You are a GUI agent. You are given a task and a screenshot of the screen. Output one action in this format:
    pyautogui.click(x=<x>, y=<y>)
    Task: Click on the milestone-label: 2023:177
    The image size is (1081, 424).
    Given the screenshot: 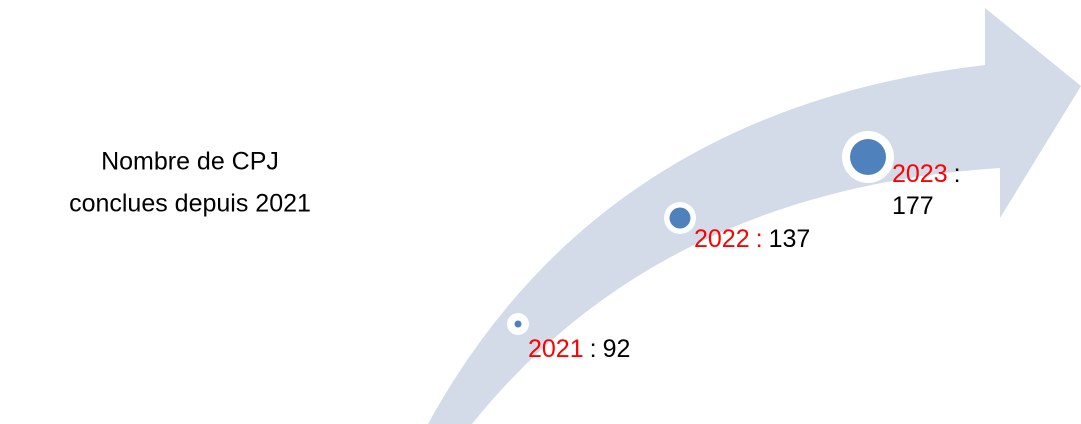 What is the action you would take?
    pyautogui.click(x=926, y=190)
    